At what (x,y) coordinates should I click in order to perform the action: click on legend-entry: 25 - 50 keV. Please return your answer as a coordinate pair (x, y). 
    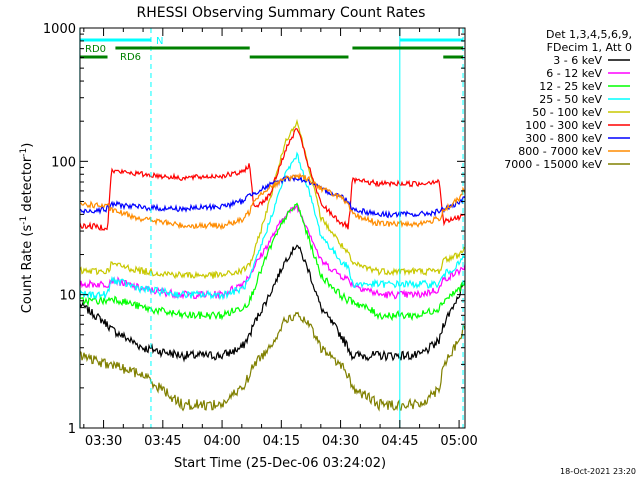
    Looking at the image, I should click on (570, 99).